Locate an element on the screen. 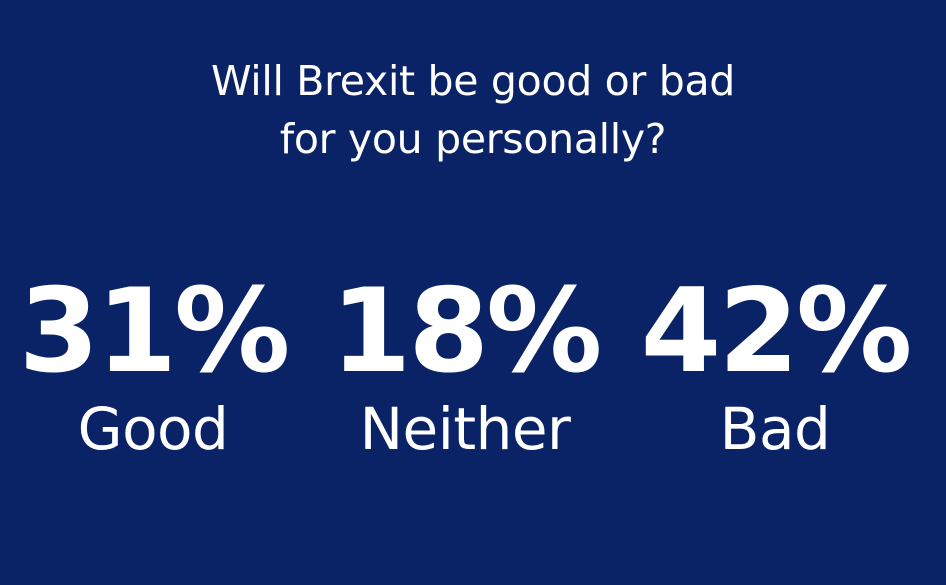 The height and width of the screenshot is (585, 946). stat-good: 31% Good is located at coordinates (153, 368).